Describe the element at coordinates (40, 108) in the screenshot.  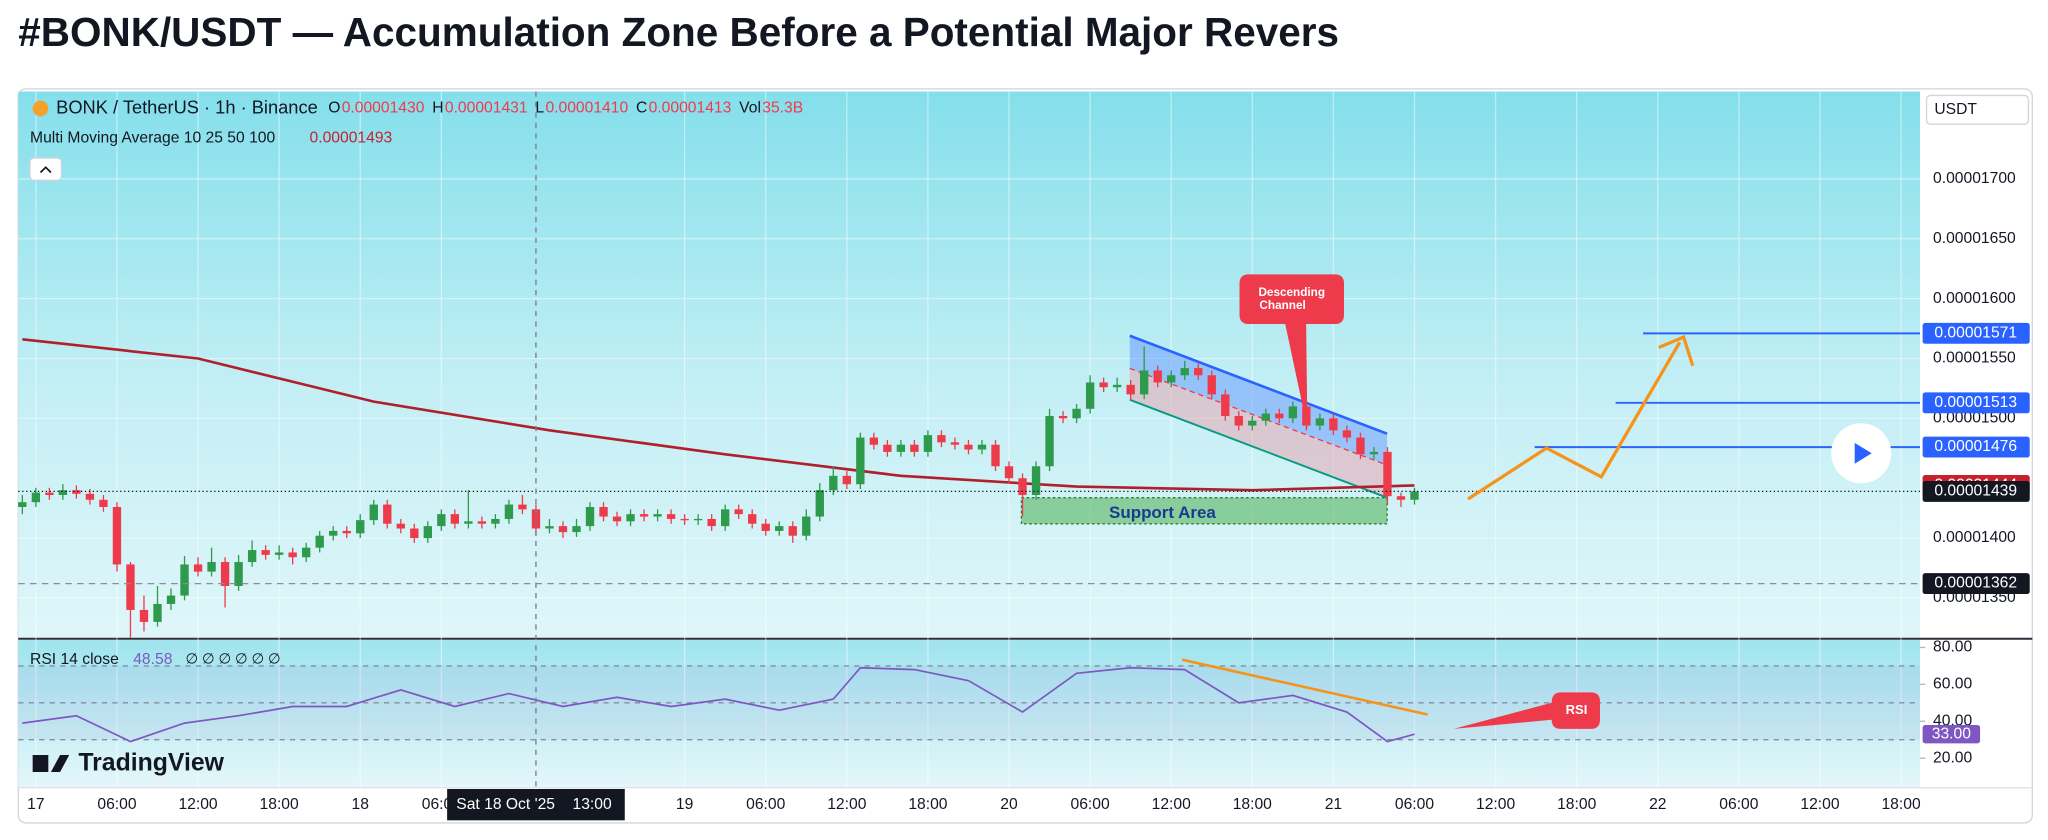
I see `symbol-icon` at that location.